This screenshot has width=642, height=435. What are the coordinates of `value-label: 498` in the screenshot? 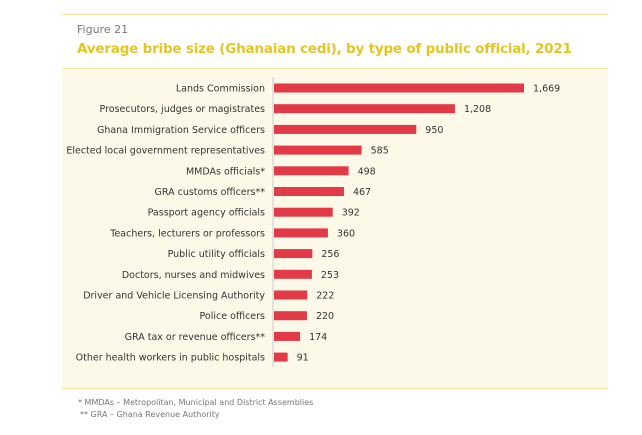 It's located at (367, 171).